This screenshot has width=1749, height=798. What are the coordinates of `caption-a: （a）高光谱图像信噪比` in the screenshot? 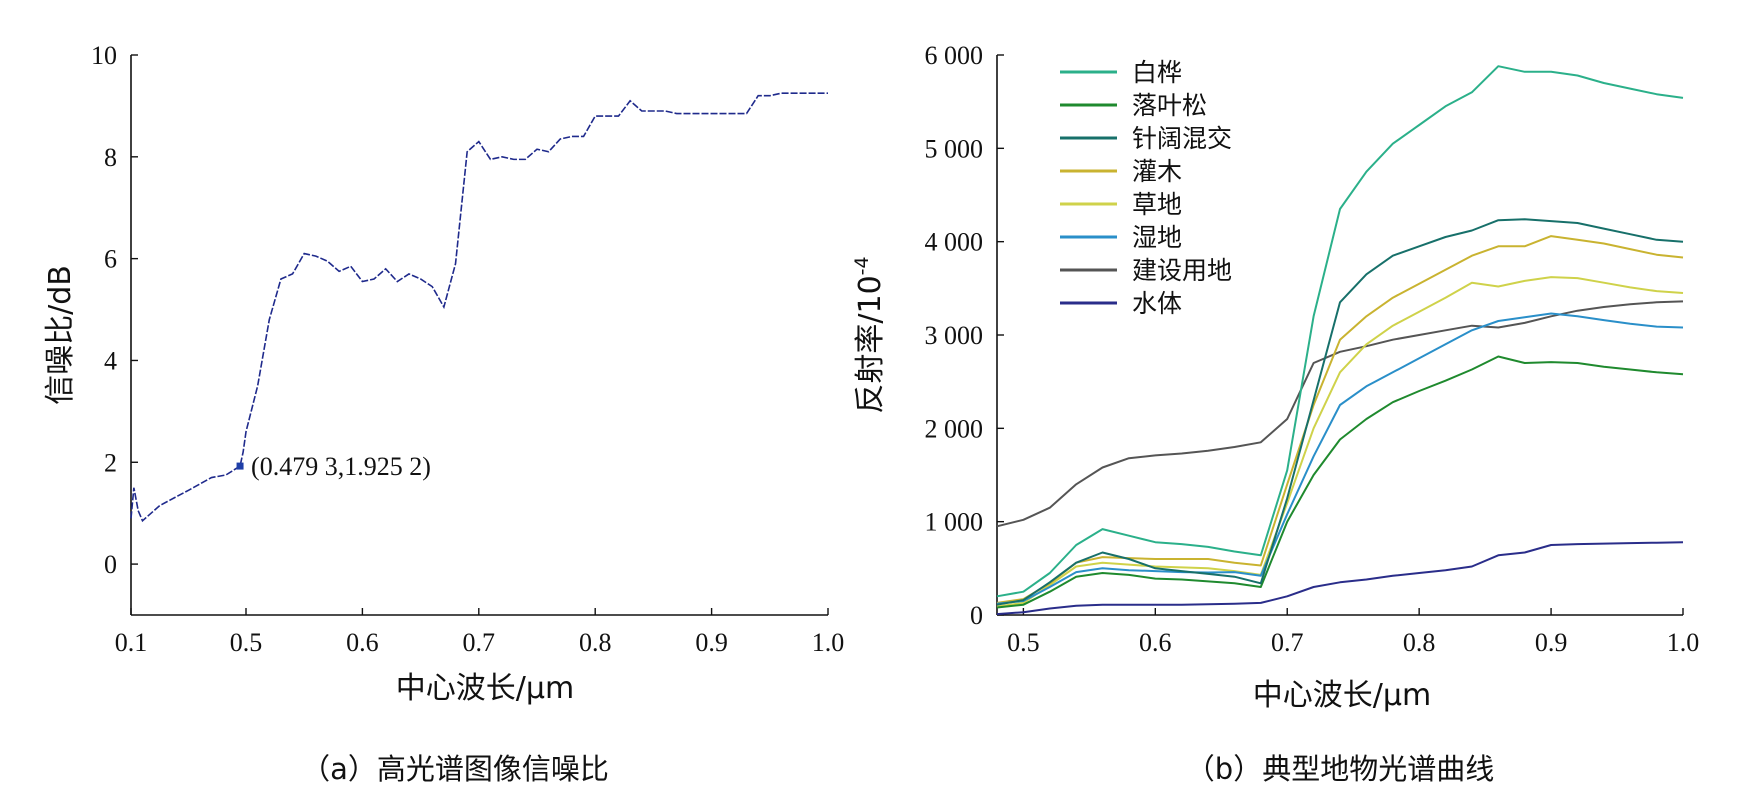 It's located at (455, 769).